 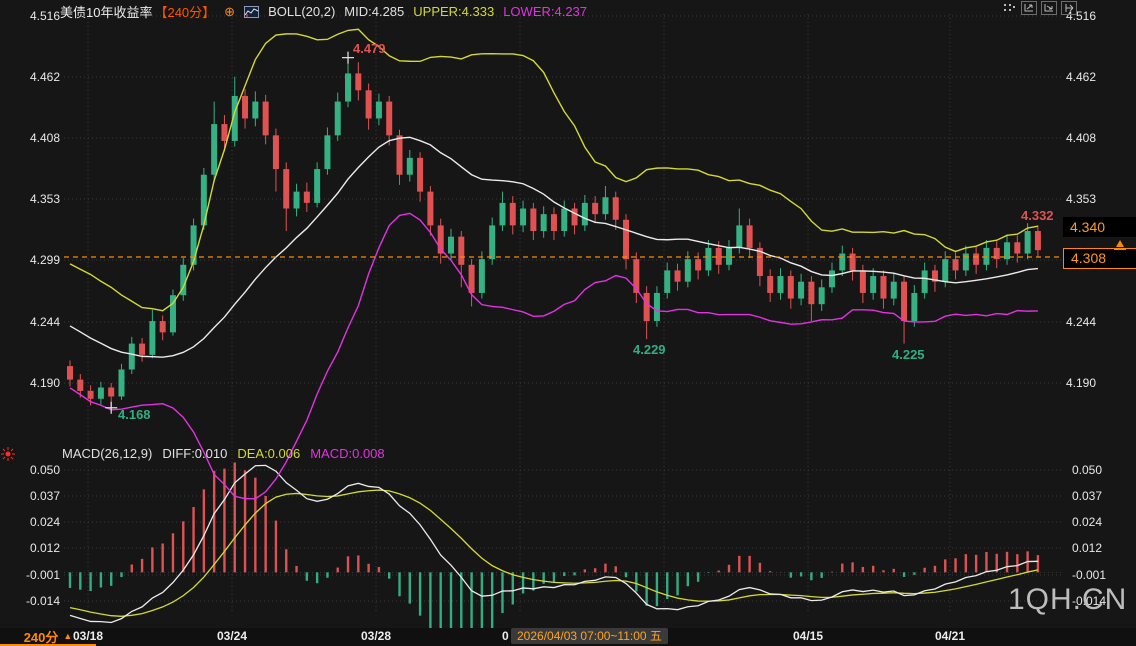 I want to click on boll-mid-value: MID:4.285, so click(x=374, y=11).